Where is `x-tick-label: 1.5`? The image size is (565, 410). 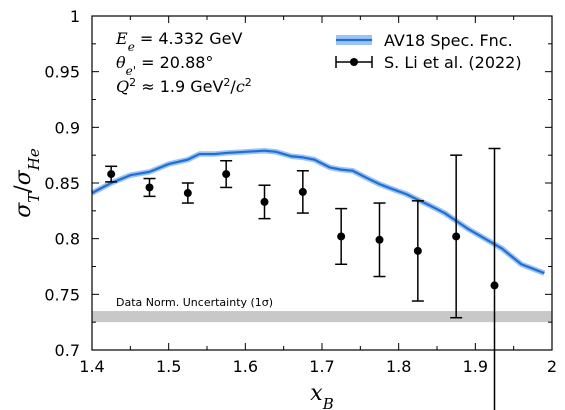 x-tick-label: 1.5 is located at coordinates (168, 366).